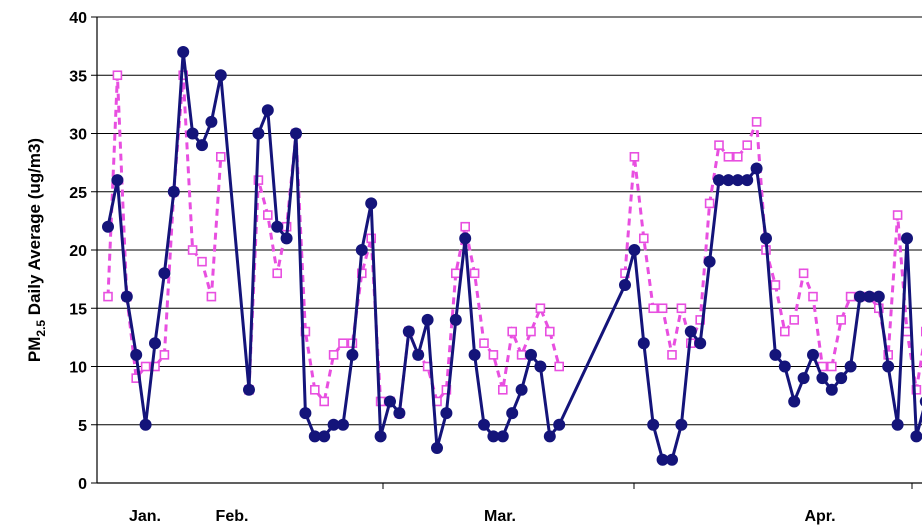 The width and height of the screenshot is (922, 529). Describe the element at coordinates (78, 251) in the screenshot. I see `y-tick-label: 20` at that location.